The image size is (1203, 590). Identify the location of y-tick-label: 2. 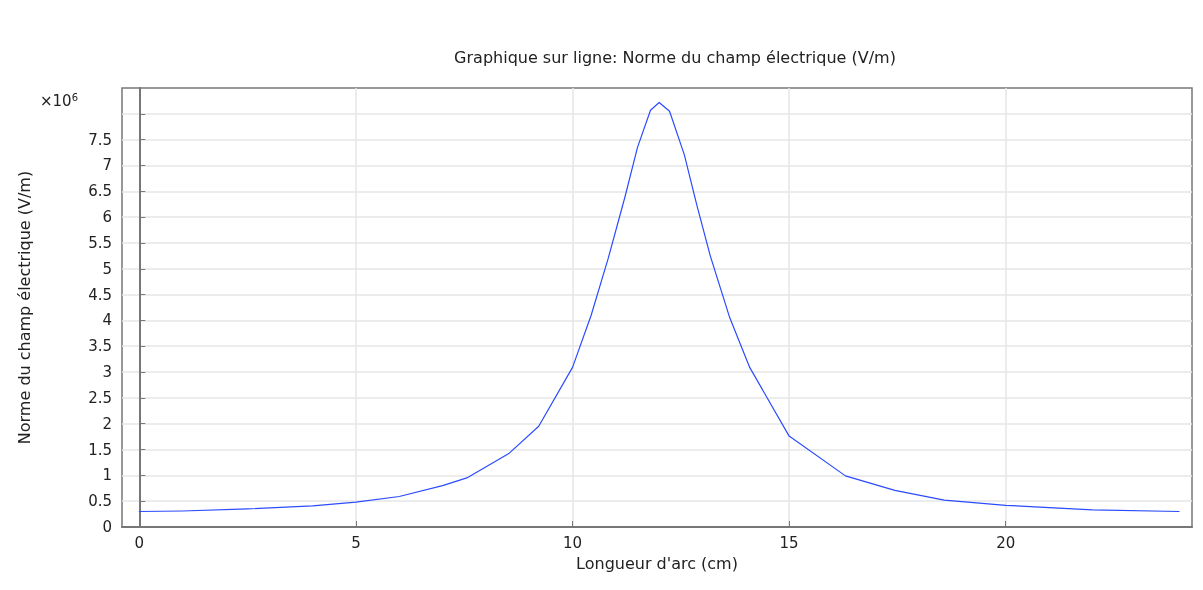
(107, 423).